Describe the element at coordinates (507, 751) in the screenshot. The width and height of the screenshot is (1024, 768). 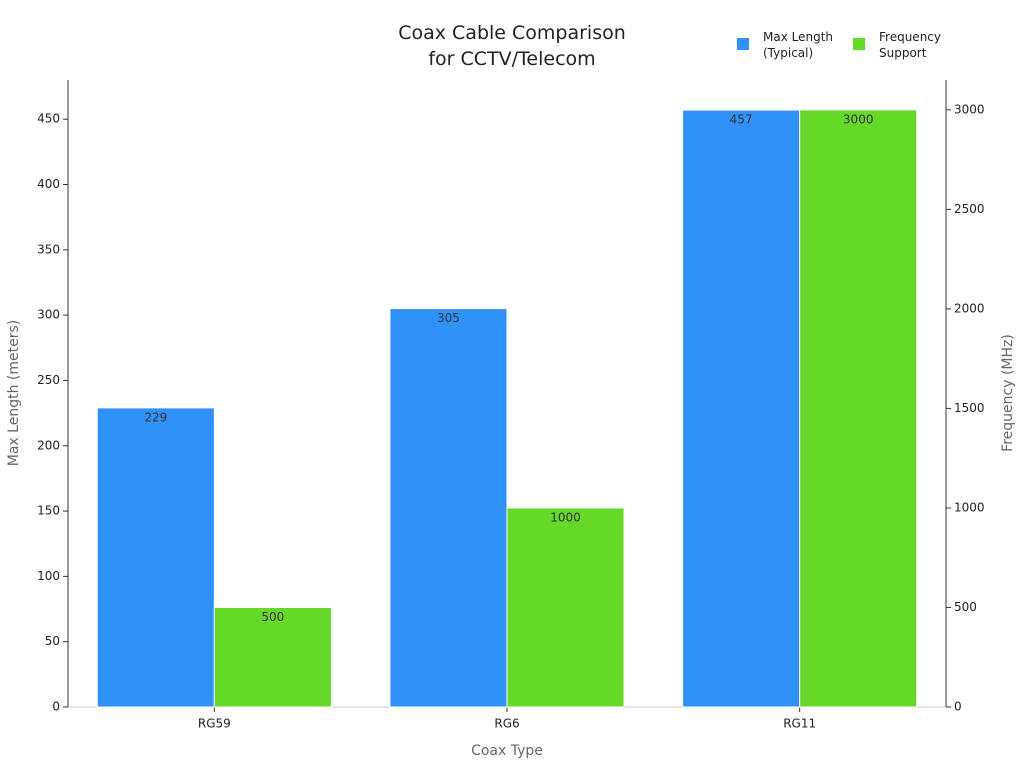
I see `x-axis-label: Coax Type` at that location.